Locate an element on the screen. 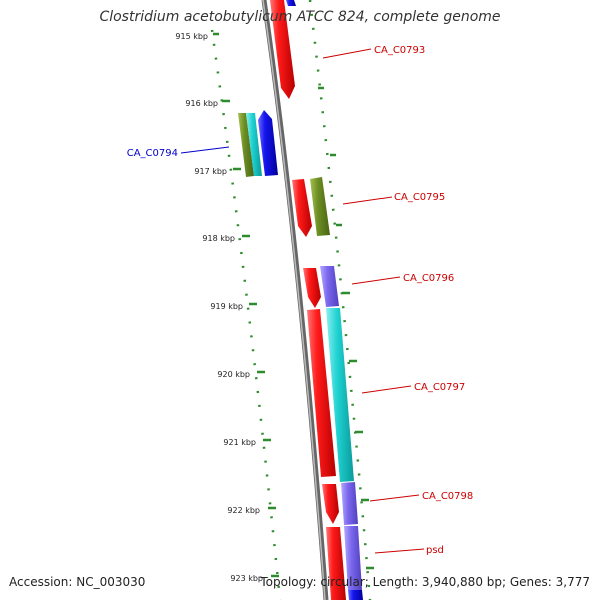 The height and width of the screenshot is (600, 600). tick-label: 920 kbp is located at coordinates (233, 374).